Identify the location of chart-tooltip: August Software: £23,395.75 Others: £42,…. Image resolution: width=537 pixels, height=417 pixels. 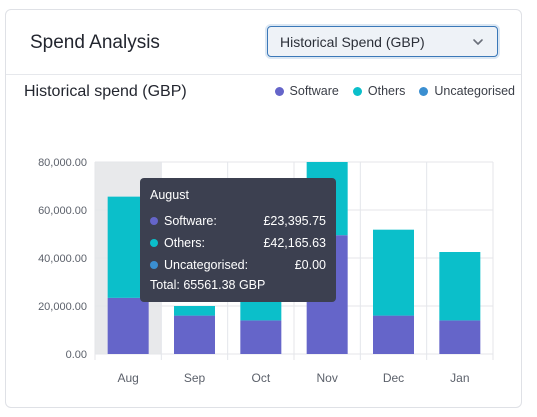
(238, 240).